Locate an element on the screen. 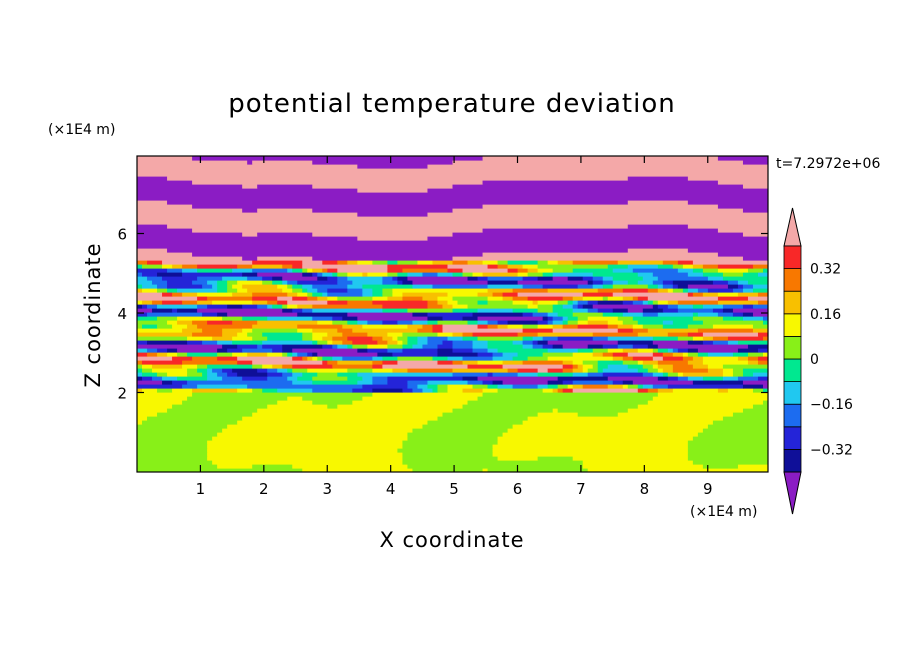 The image size is (904, 658). x-tick-label: 4 is located at coordinates (391, 489).